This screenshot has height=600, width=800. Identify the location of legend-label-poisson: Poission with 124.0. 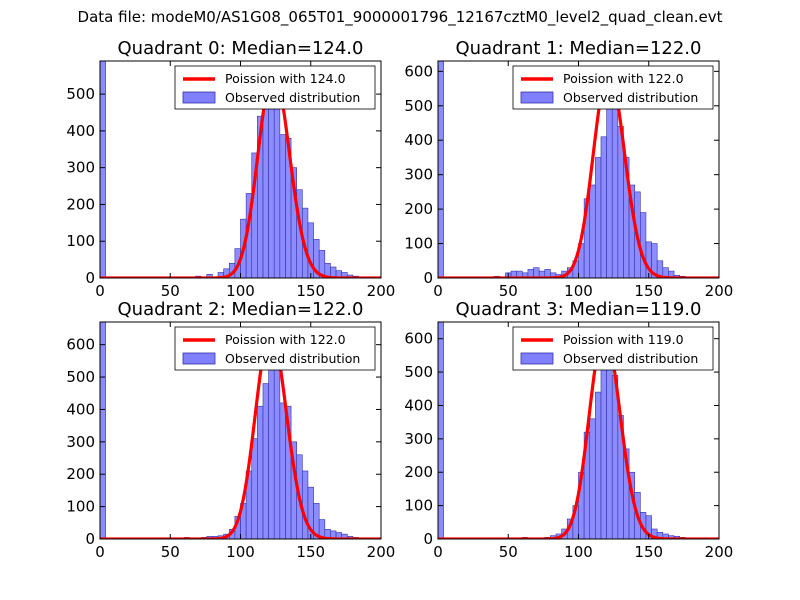
(285, 78).